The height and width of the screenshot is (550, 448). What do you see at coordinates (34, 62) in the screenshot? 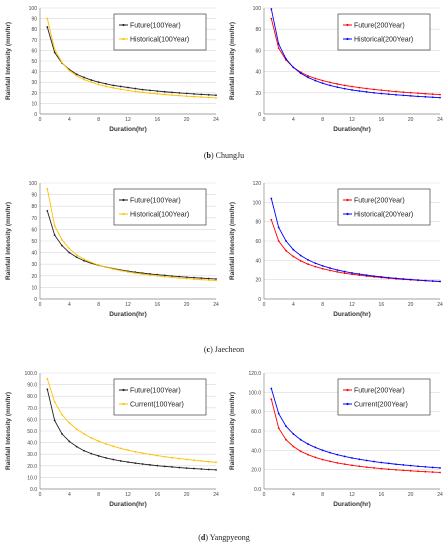
I see `y-tick-label: 50` at bounding box center [34, 62].